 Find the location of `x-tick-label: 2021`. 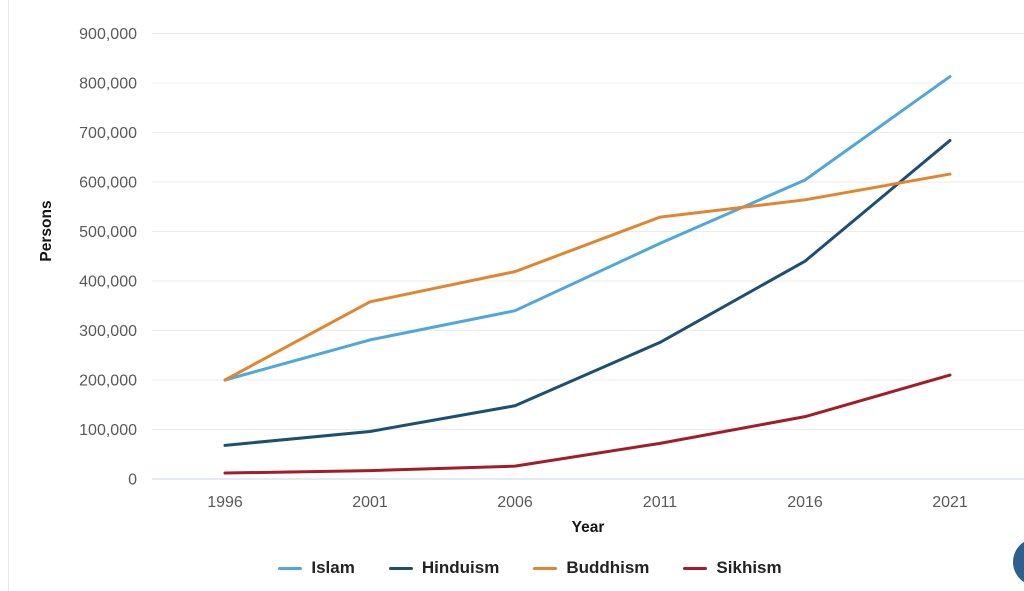

x-tick-label: 2021 is located at coordinates (950, 502).